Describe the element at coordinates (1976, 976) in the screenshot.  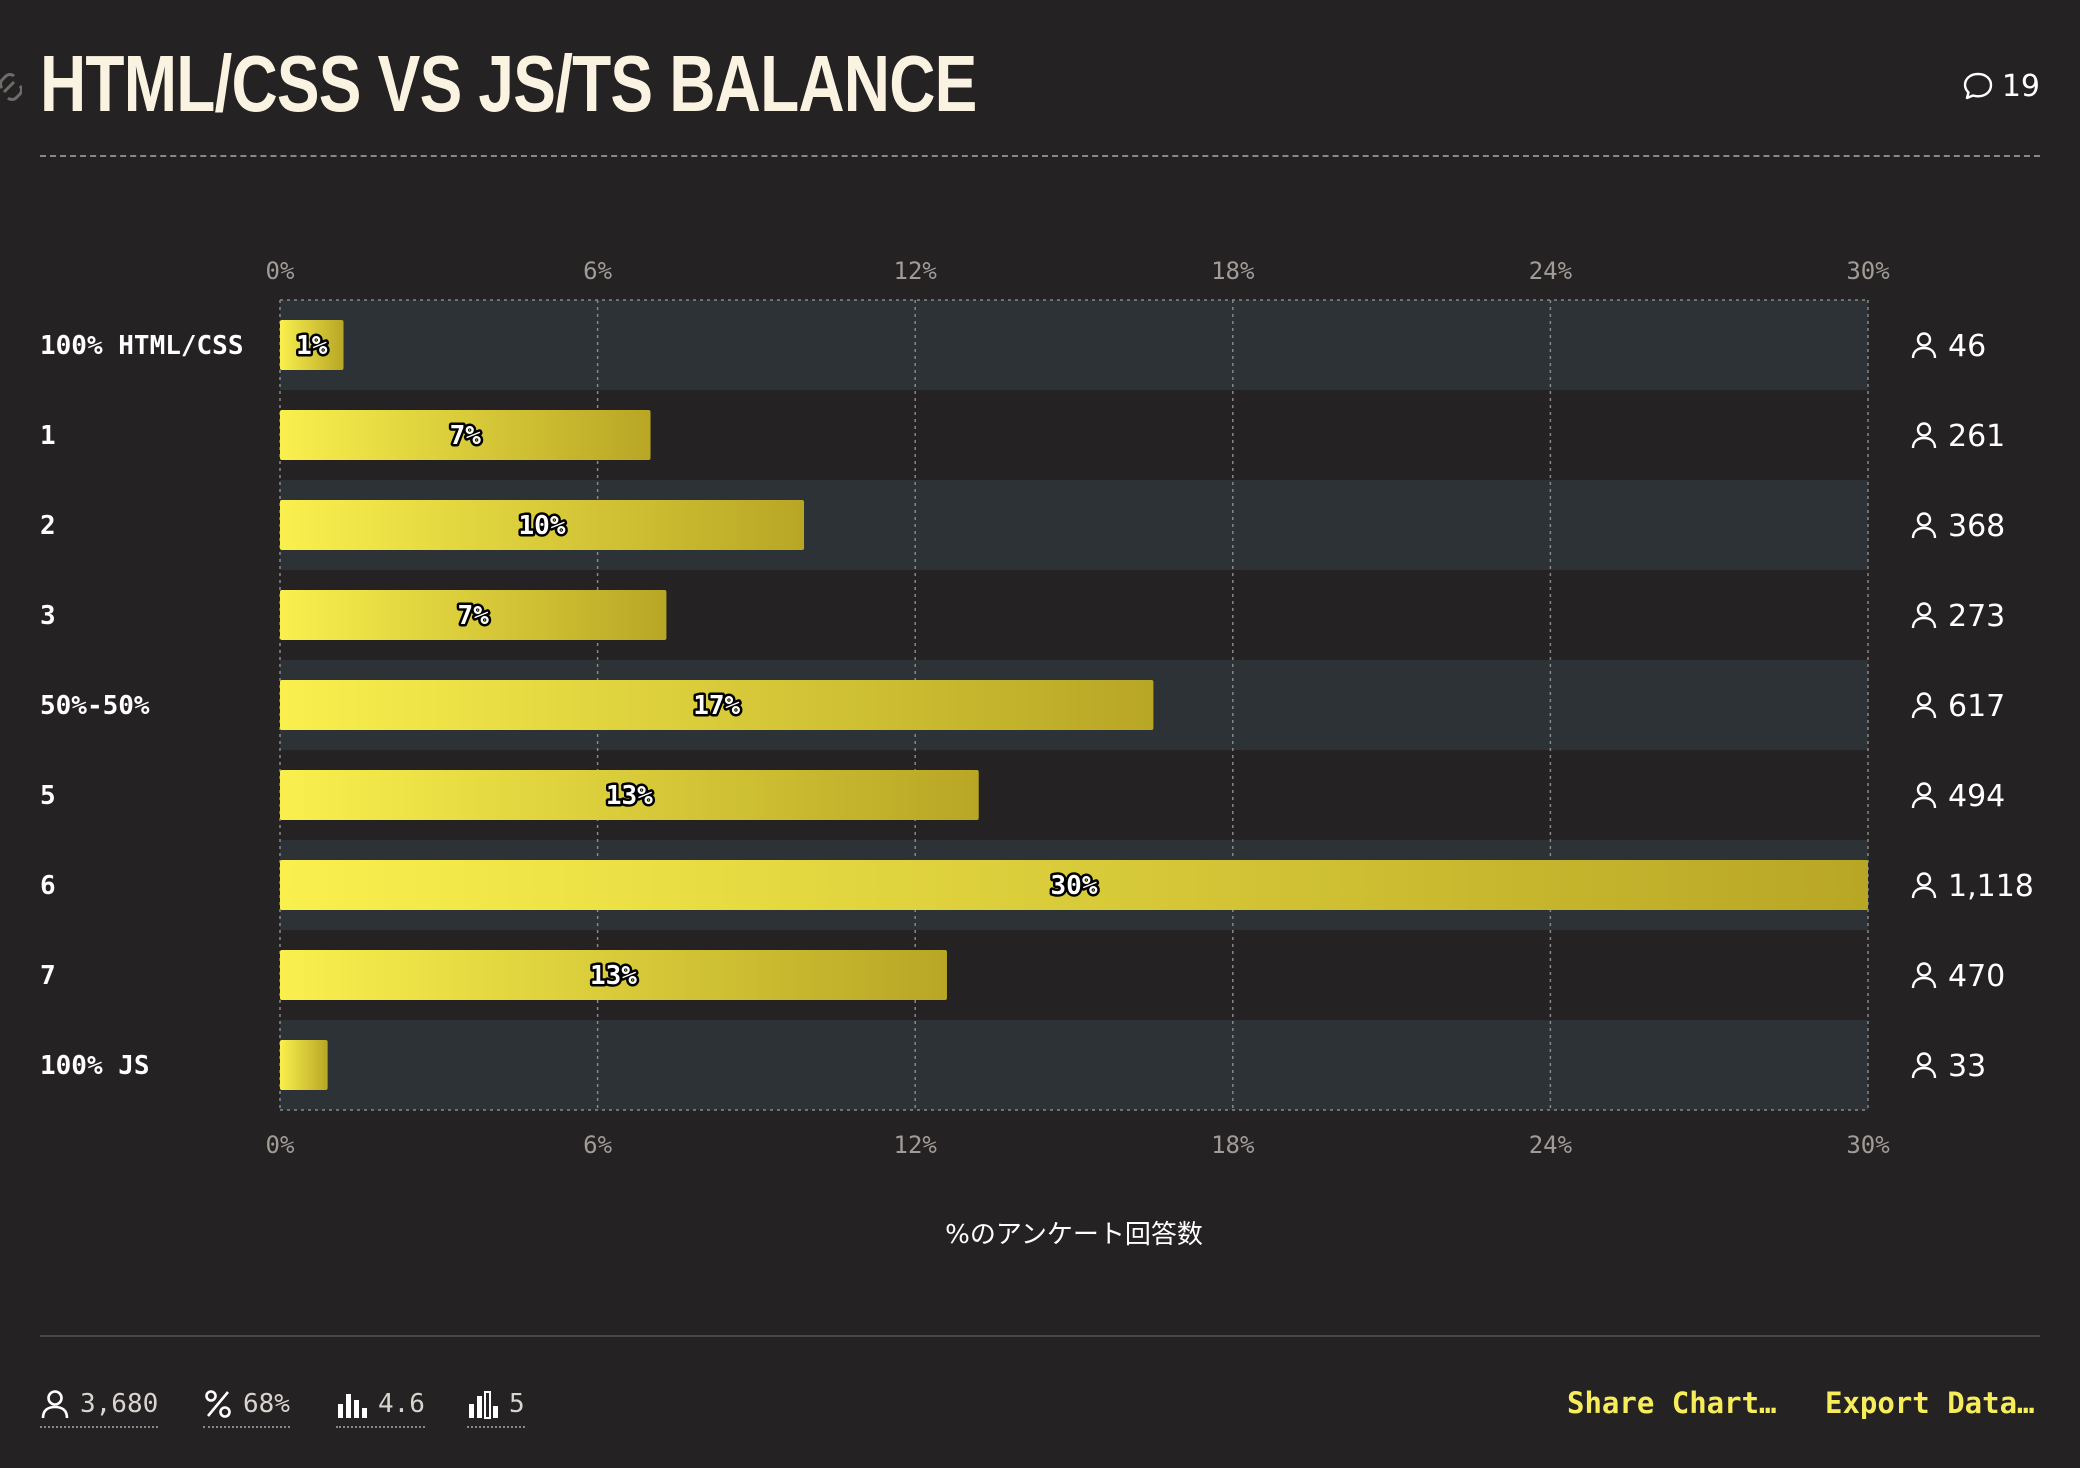
I see `count-value: 470` at that location.